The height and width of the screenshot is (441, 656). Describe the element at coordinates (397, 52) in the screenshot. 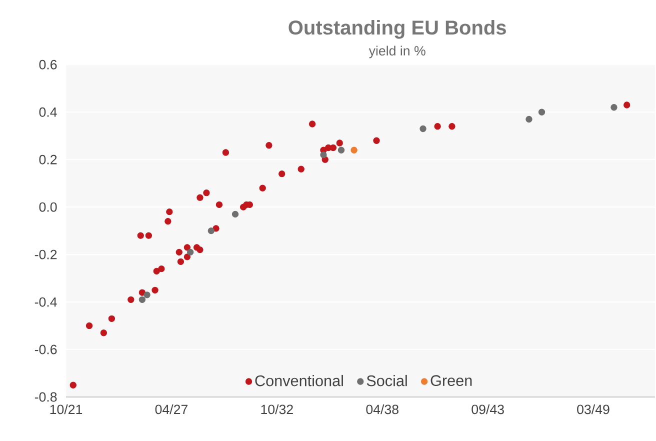

I see `chart-subtitle: yield in %` at that location.